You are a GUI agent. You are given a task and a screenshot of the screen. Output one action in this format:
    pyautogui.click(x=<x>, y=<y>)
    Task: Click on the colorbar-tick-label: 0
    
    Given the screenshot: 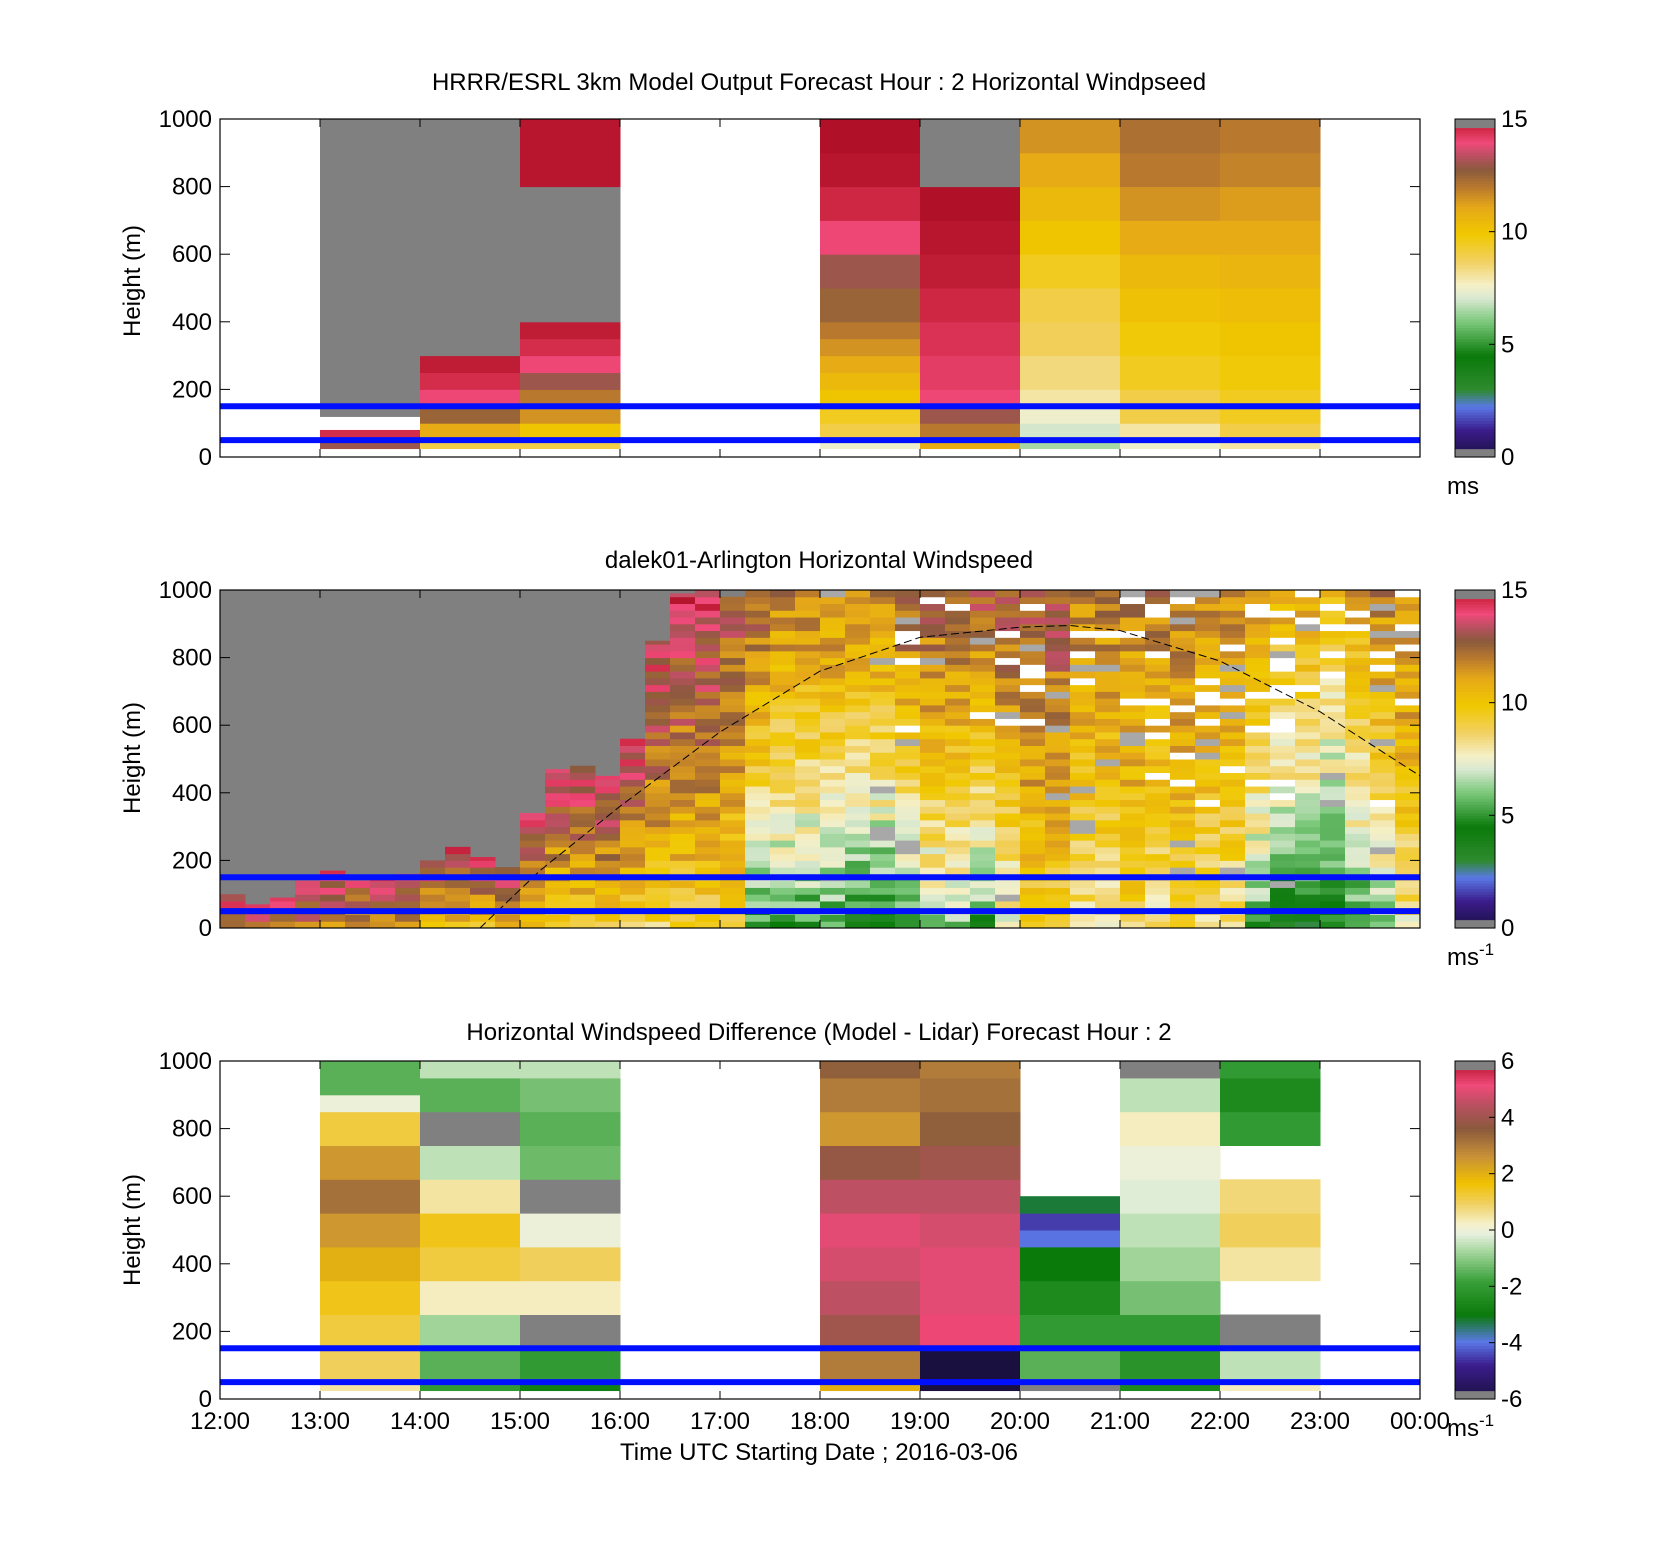 What is the action you would take?
    pyautogui.click(x=1507, y=1230)
    